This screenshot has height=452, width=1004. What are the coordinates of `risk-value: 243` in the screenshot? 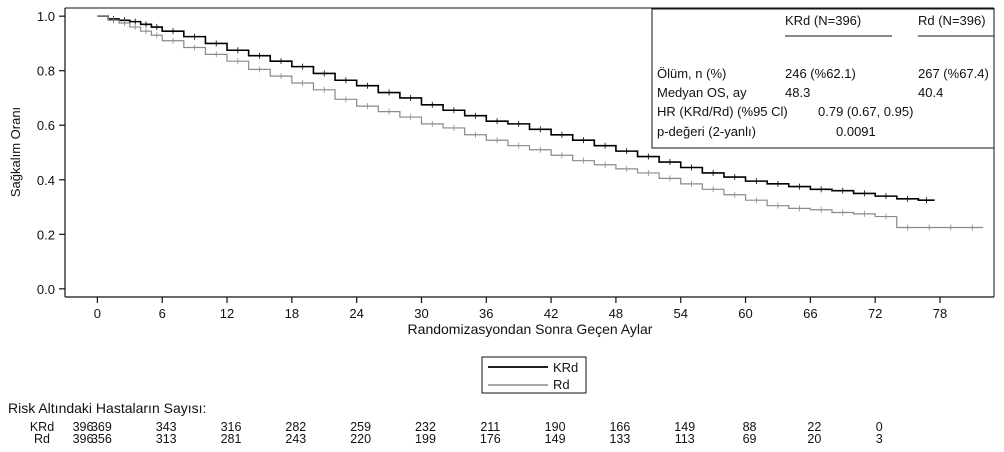 It's located at (295, 439).